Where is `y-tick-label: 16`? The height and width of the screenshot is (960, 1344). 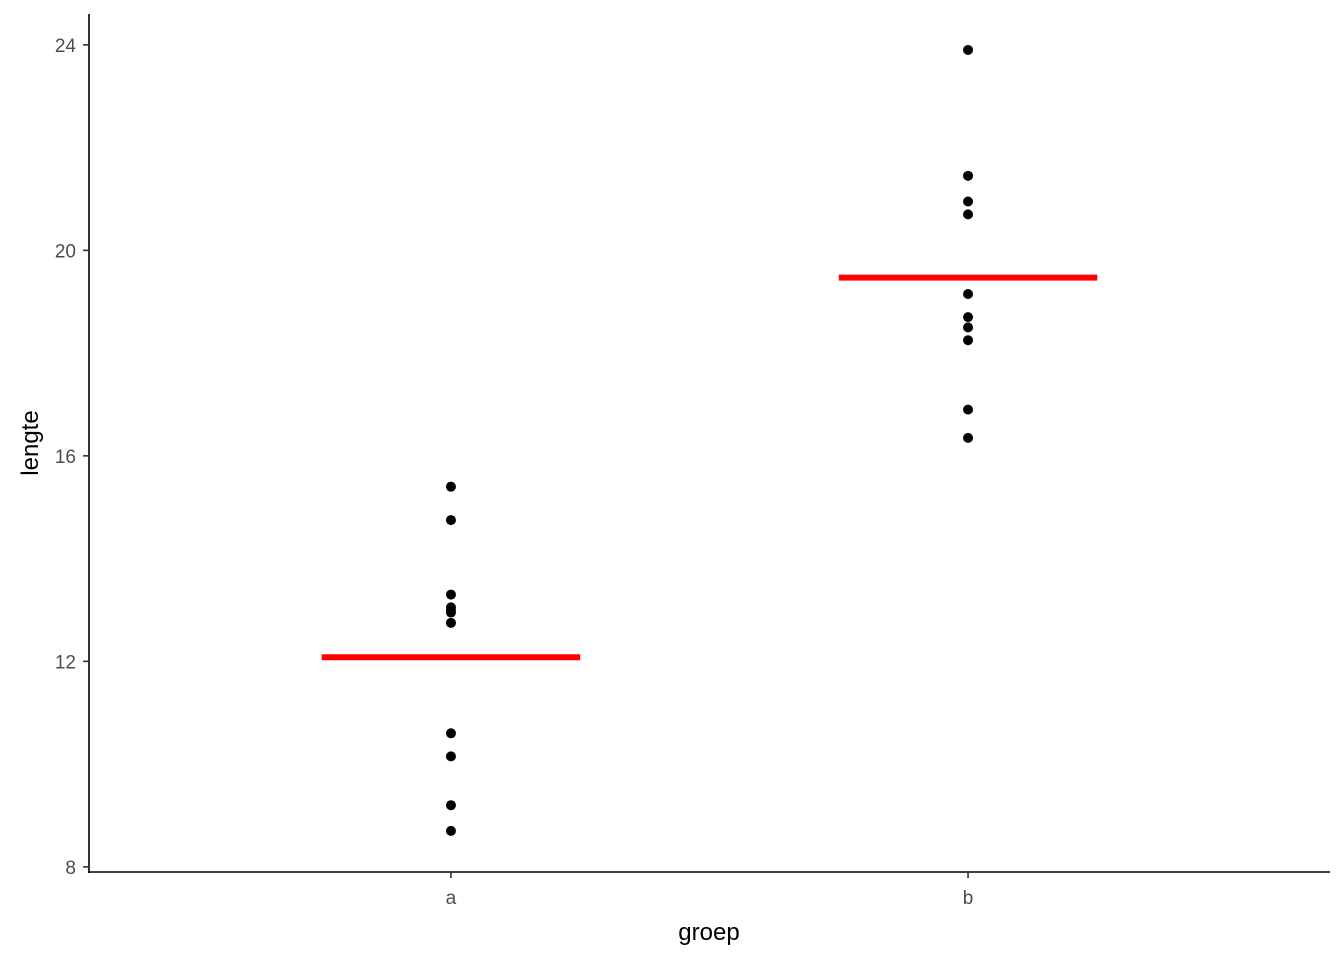 y-tick-label: 16 is located at coordinates (65, 457).